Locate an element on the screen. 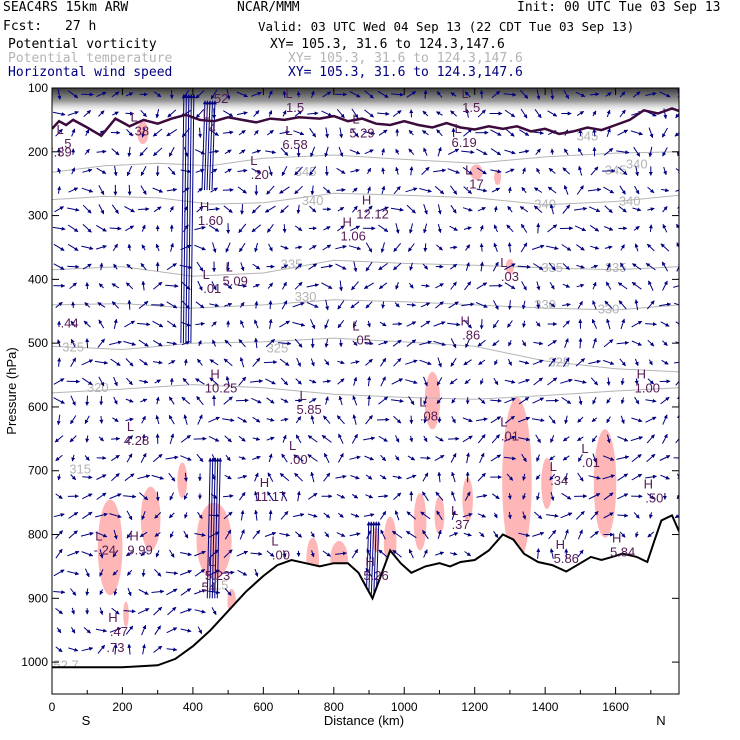 The height and width of the screenshot is (740, 740). extremum-value: 7.39 is located at coordinates (58, 152).